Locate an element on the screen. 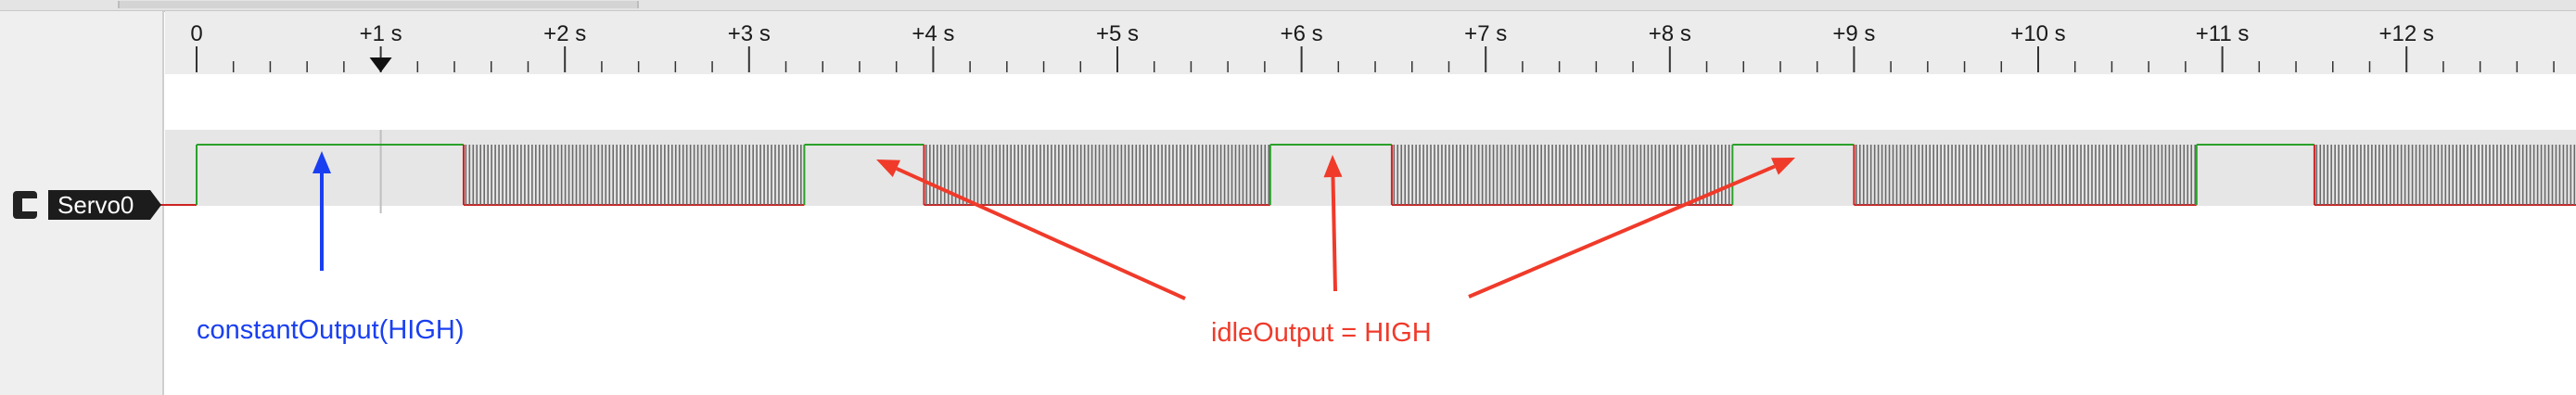  idle-output-annotation: idleOutput = HIGH is located at coordinates (1321, 333).